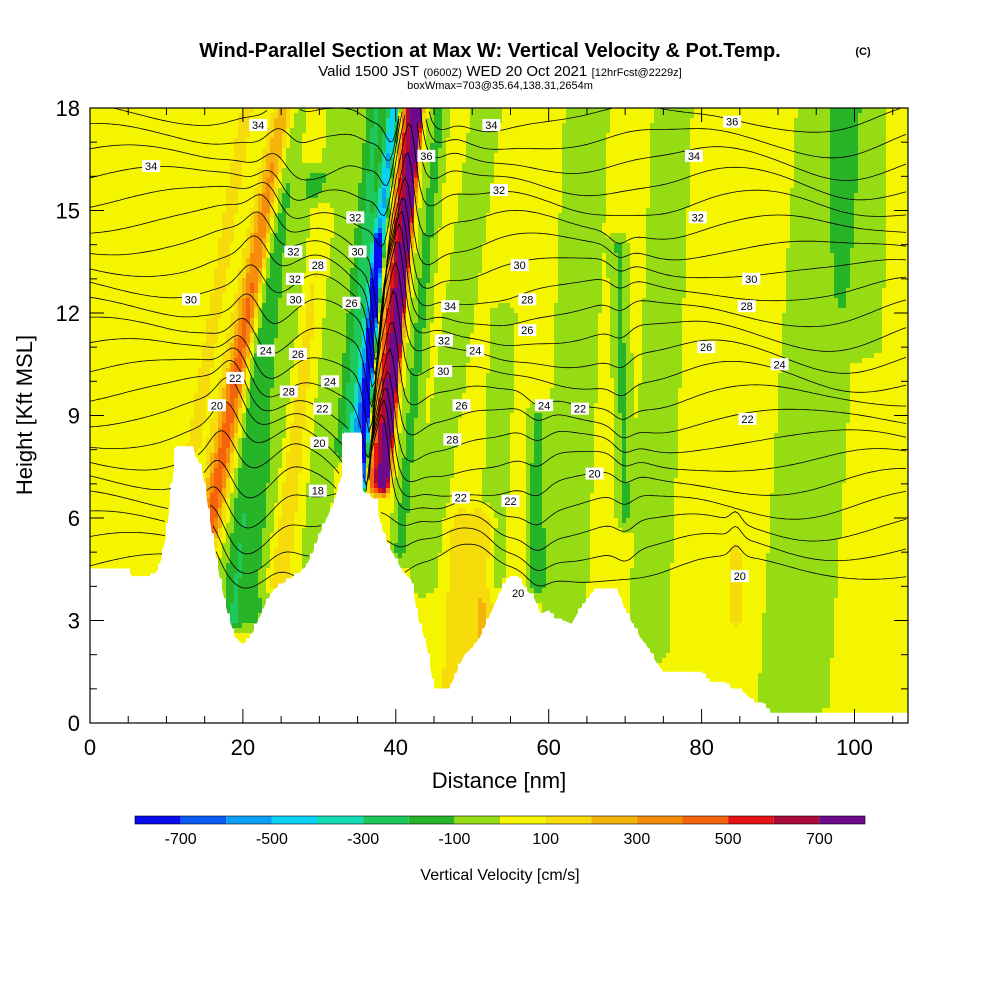 The width and height of the screenshot is (1000, 1000). What do you see at coordinates (24, 415) in the screenshot?
I see `y-axis-label: Height [Kft MSL]` at bounding box center [24, 415].